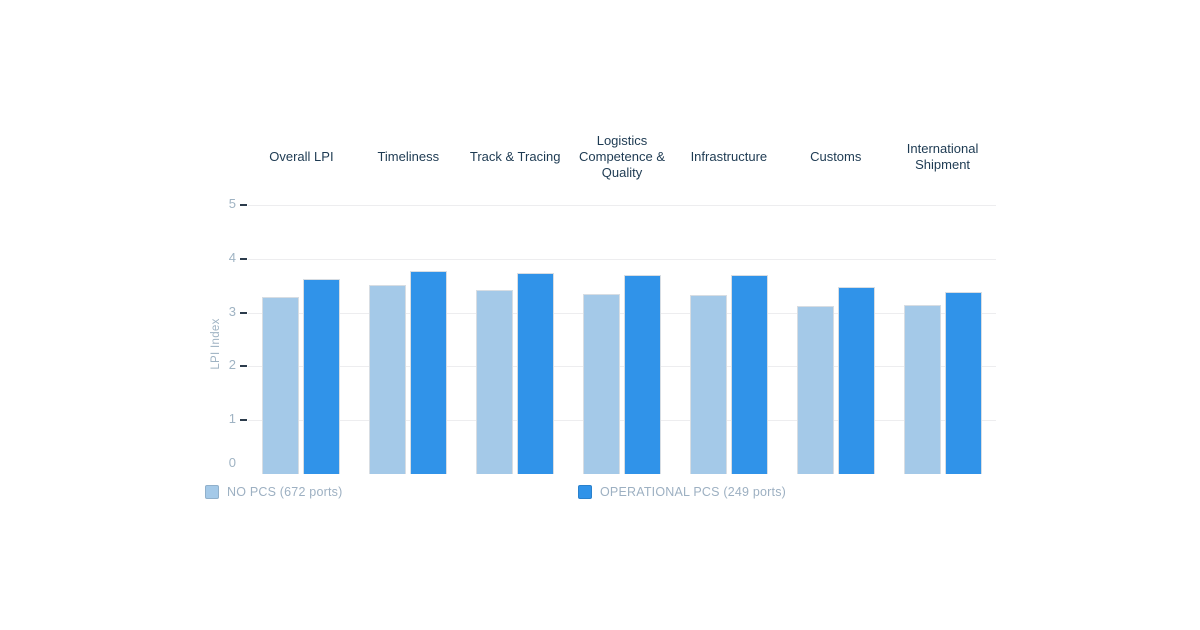  I want to click on category-header: Infrastructure, so click(729, 157).